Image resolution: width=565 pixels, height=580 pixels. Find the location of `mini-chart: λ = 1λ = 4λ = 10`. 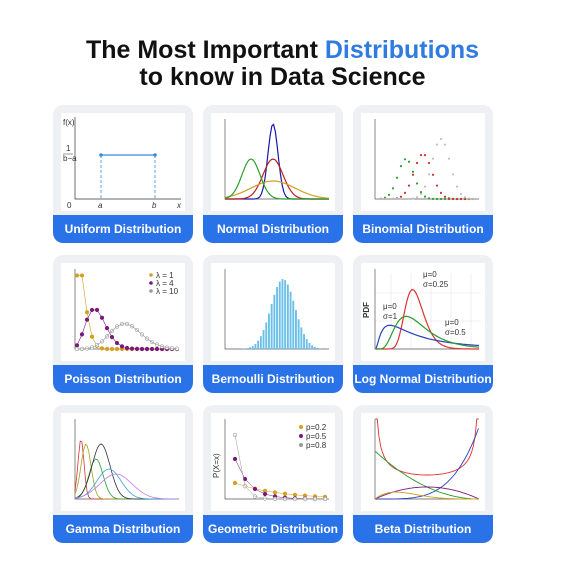

mini-chart: λ = 1λ = 4λ = 10 is located at coordinates (123, 312).